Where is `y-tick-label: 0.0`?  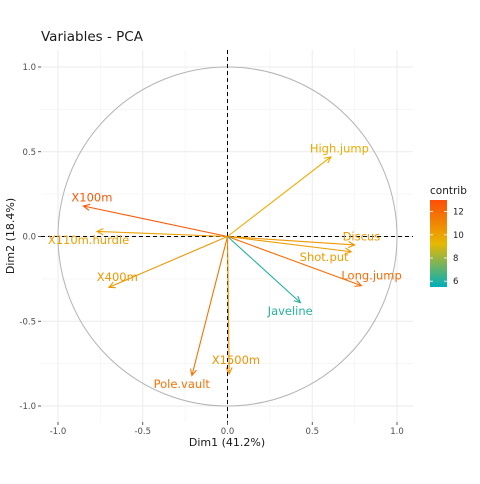
y-tick-label: 0.0 is located at coordinates (29, 238).